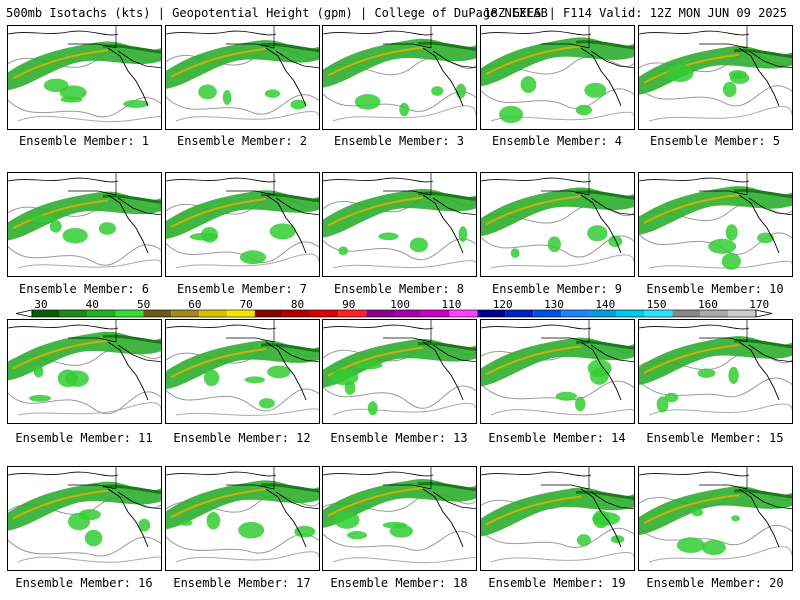 This screenshot has width=800, height=600. Describe the element at coordinates (349, 304) in the screenshot. I see `colorbar-tick-label: 90` at that location.